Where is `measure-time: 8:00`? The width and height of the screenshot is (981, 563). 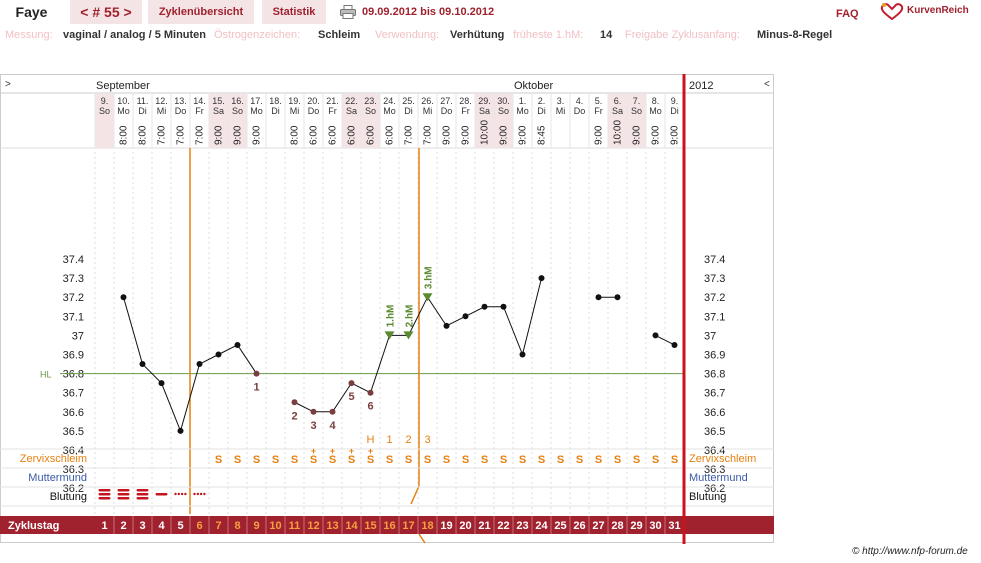 measure-time: 8:00 is located at coordinates (143, 135).